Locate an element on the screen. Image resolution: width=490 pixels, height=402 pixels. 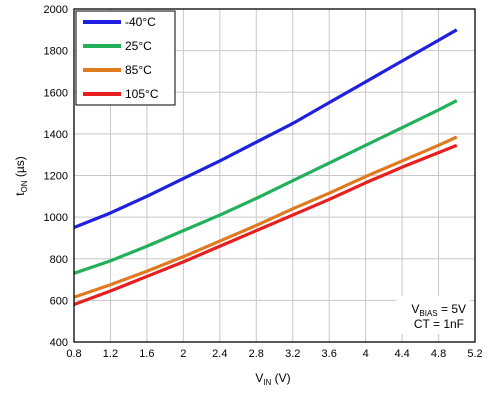
legend: -40°C 25°C 85°C 105°C is located at coordinates (125, 58).